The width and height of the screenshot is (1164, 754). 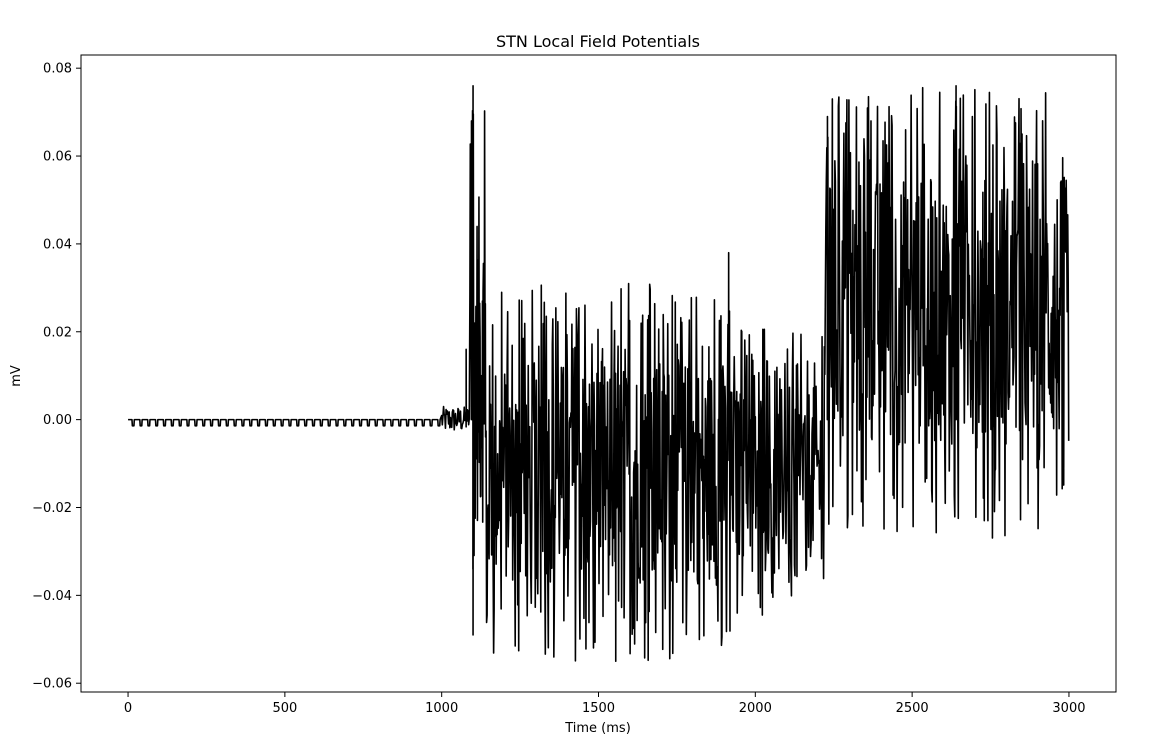 What do you see at coordinates (52, 684) in the screenshot?
I see `y-tick-label: −0.06` at bounding box center [52, 684].